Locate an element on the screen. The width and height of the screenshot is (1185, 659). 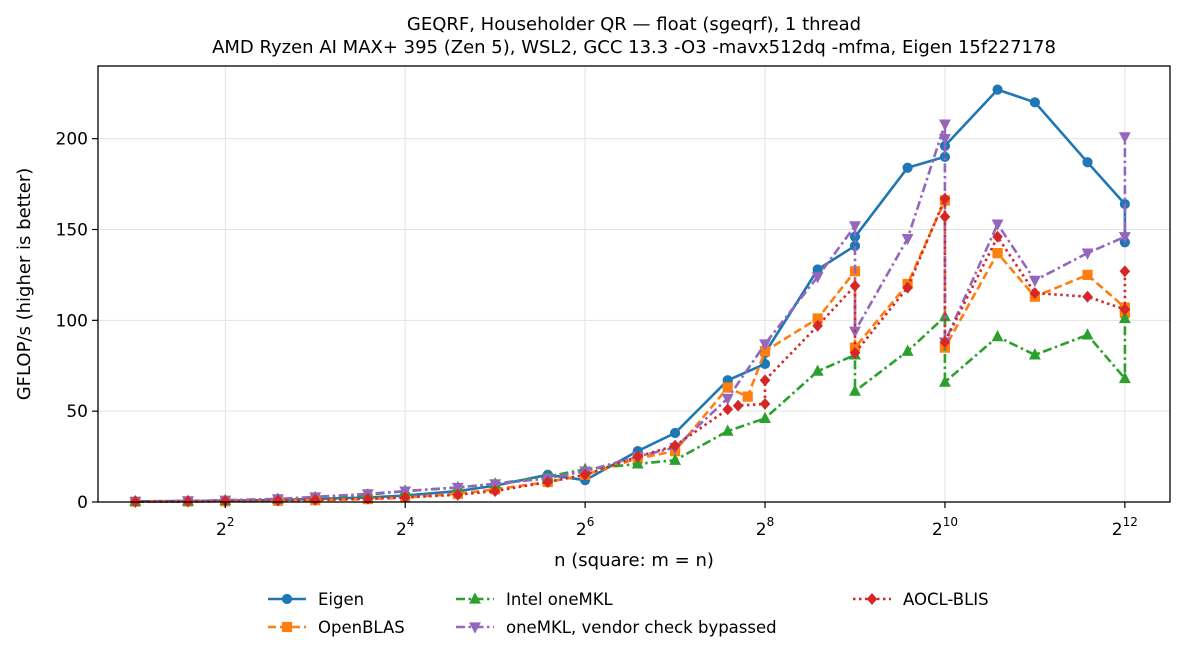
legend-label: OpenBLAS is located at coordinates (361, 627).